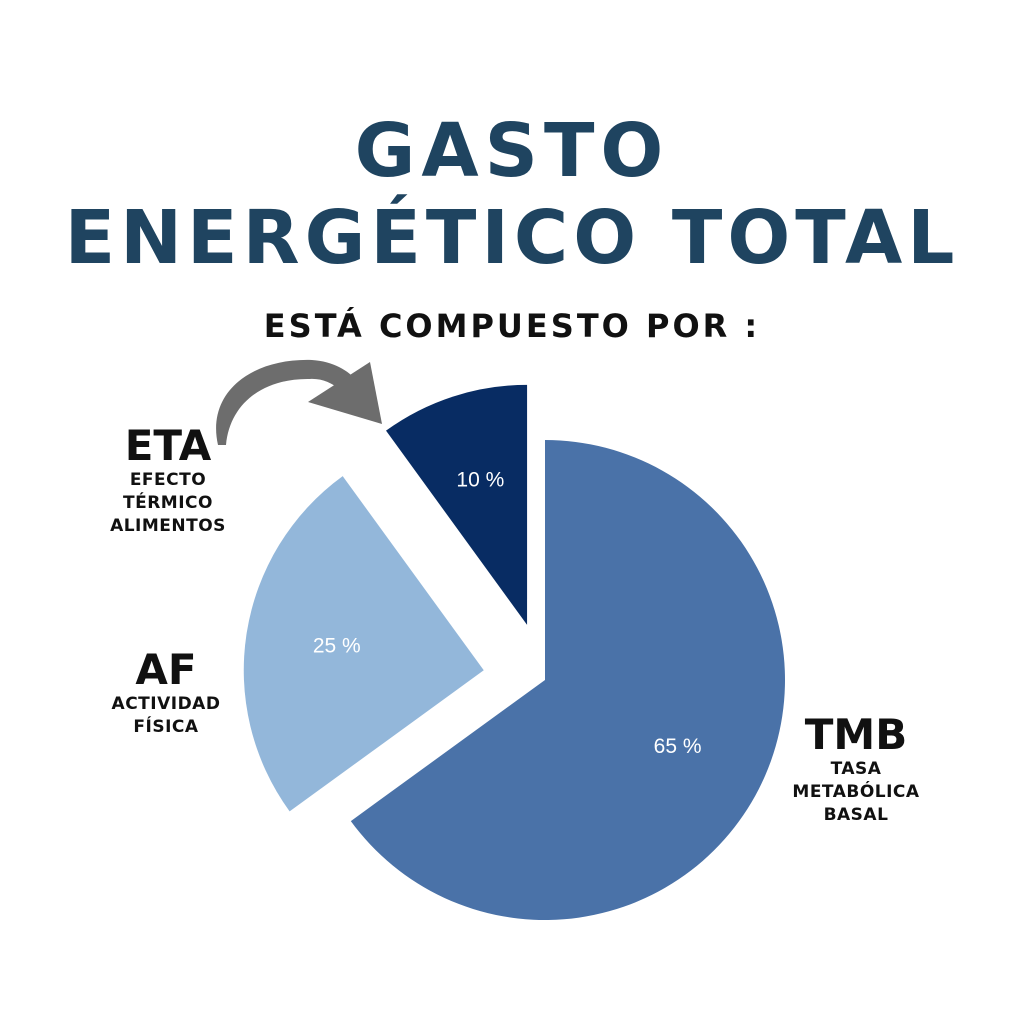  What do you see at coordinates (337, 646) in the screenshot?
I see `pie-value-label-af: 25 %` at bounding box center [337, 646].